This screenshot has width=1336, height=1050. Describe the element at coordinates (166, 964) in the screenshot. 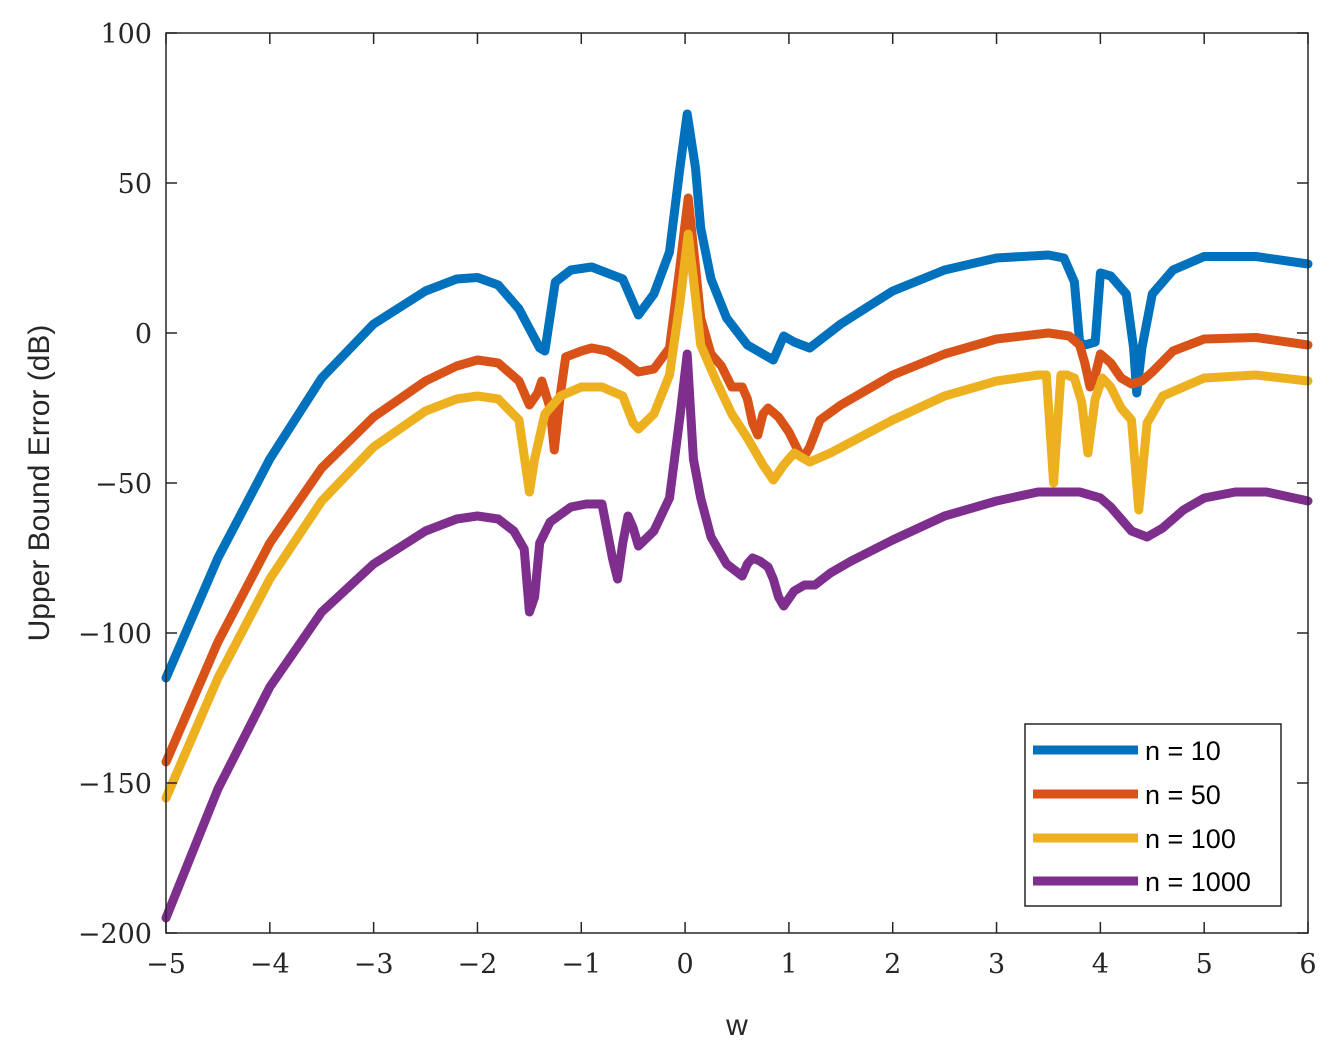

I see `x-tick-label: −5` at that location.